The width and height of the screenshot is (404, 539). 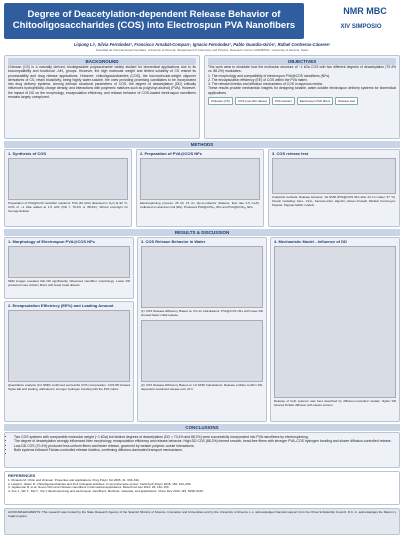 What do you see at coordinates (346, 101) in the screenshot?
I see `flow-step: Release test` at bounding box center [346, 101].